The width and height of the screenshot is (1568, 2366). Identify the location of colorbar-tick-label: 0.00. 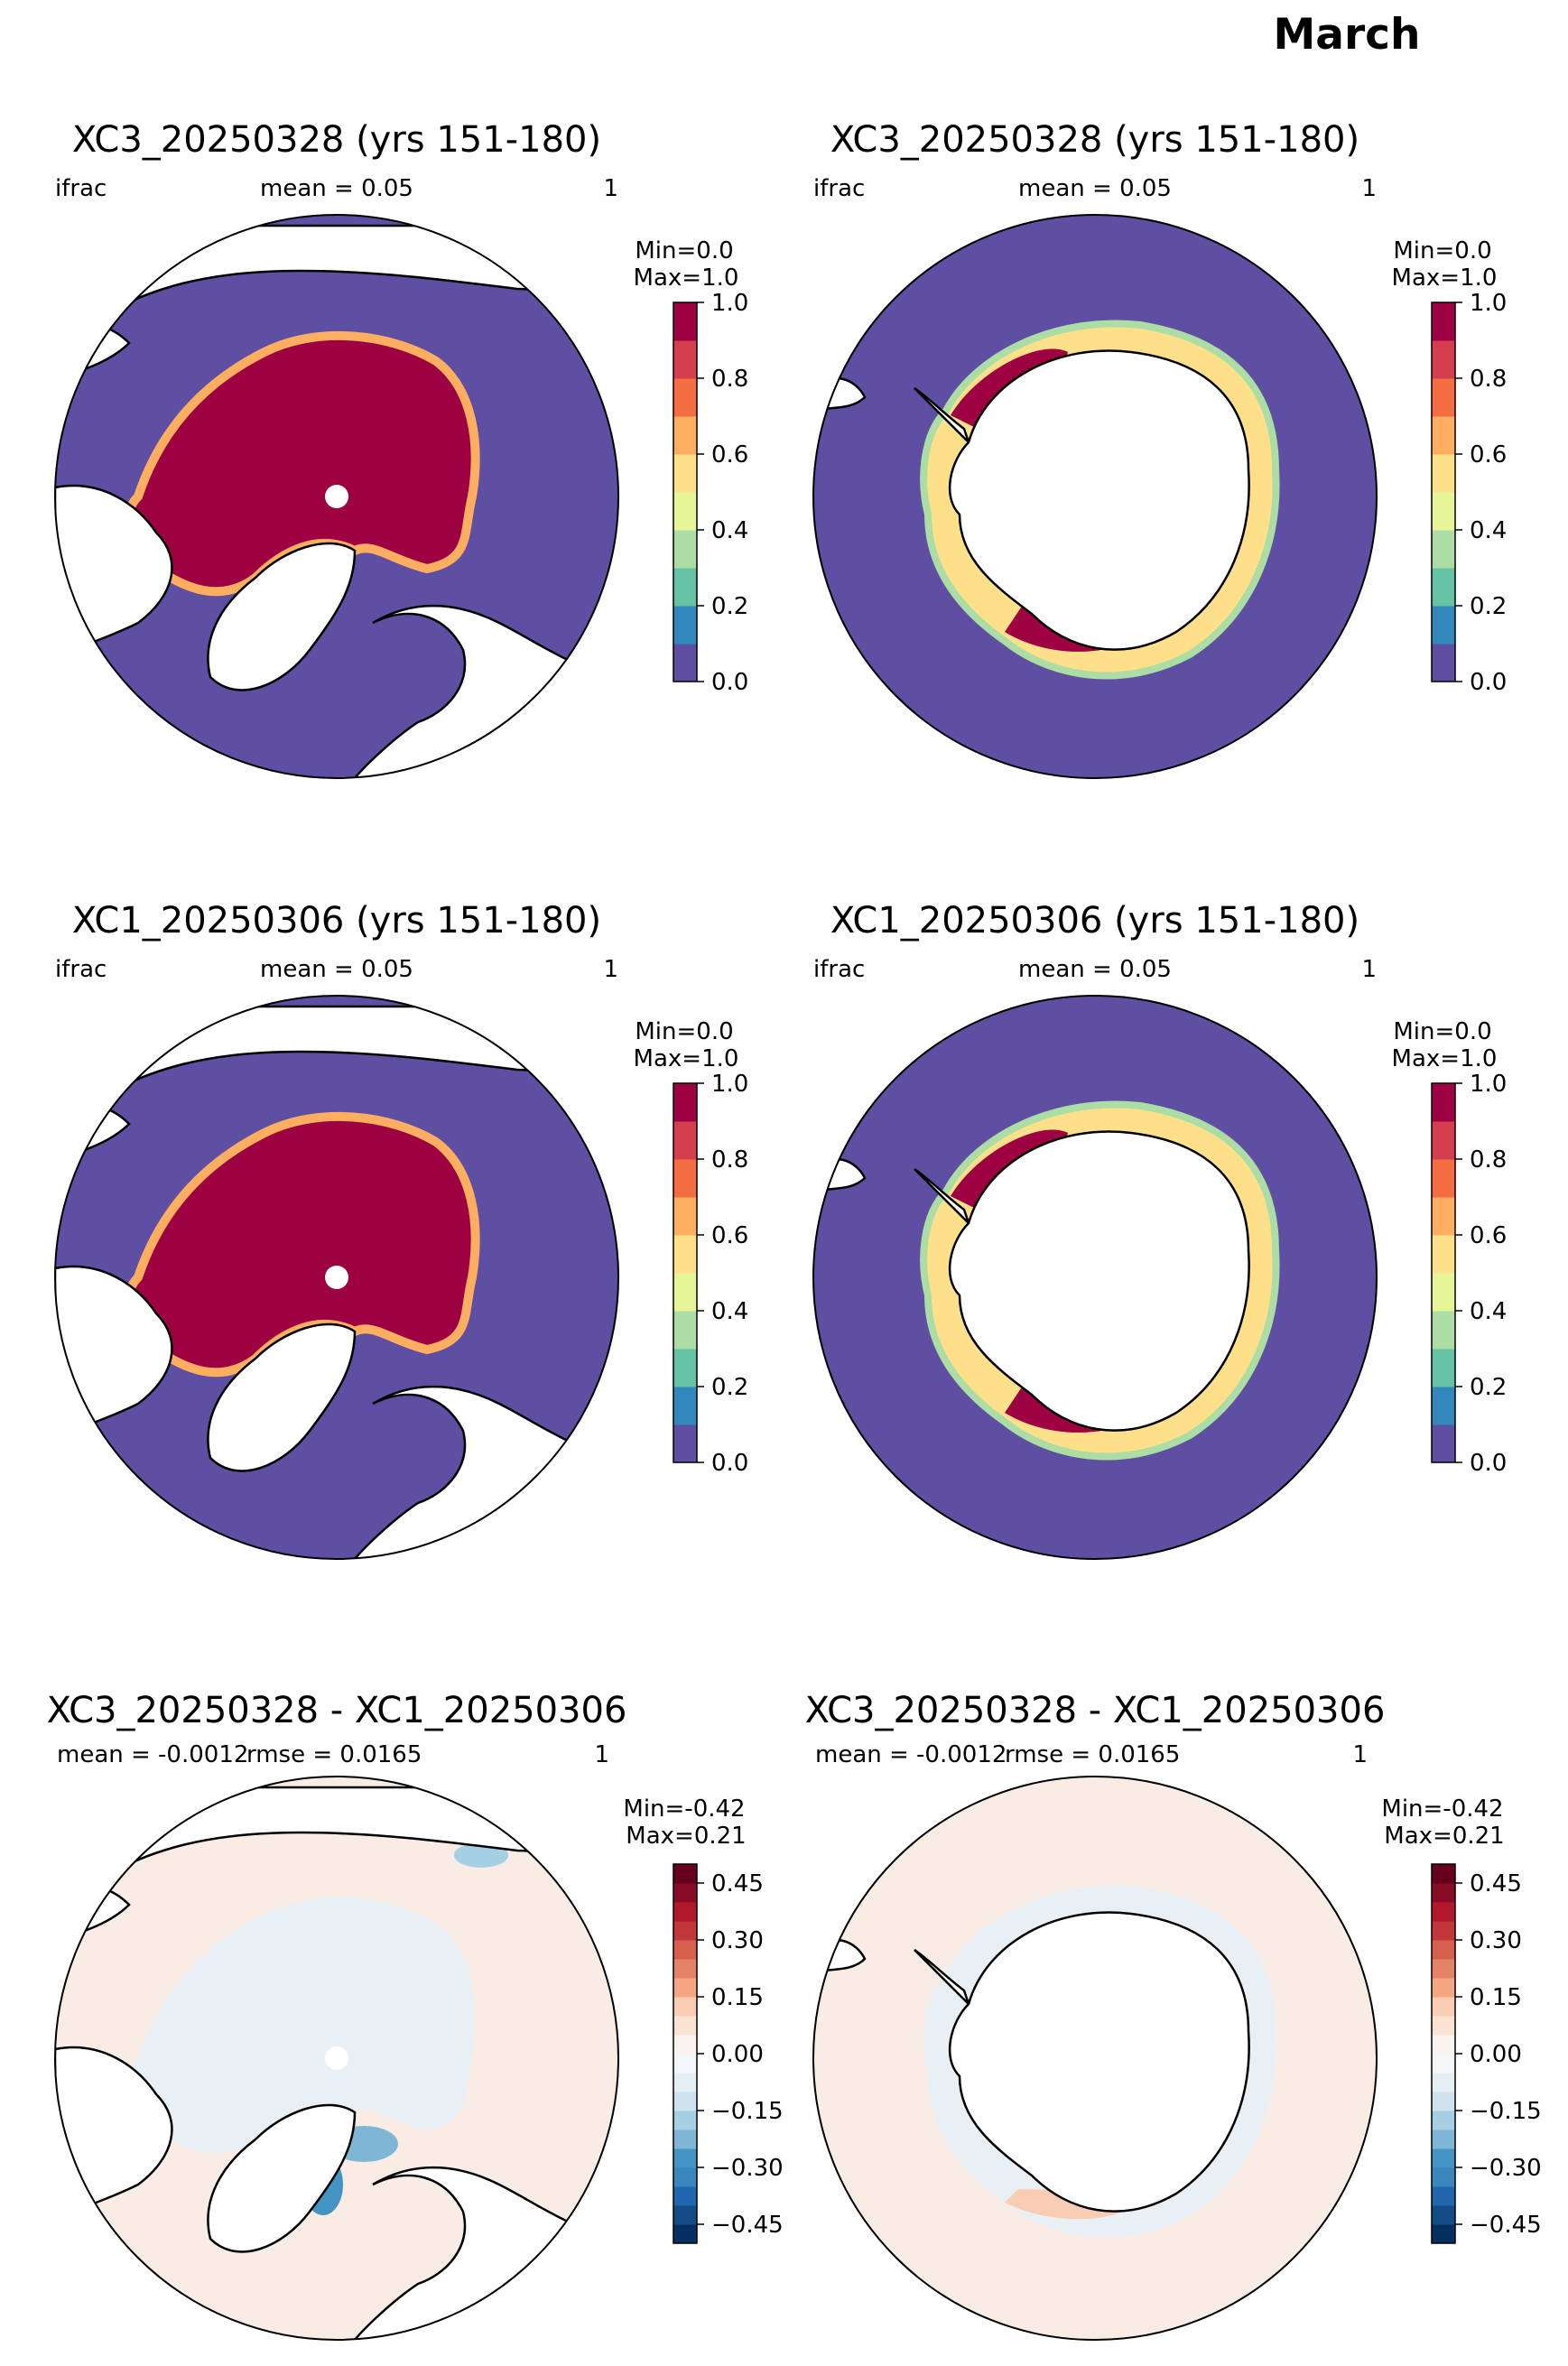
(737, 2054).